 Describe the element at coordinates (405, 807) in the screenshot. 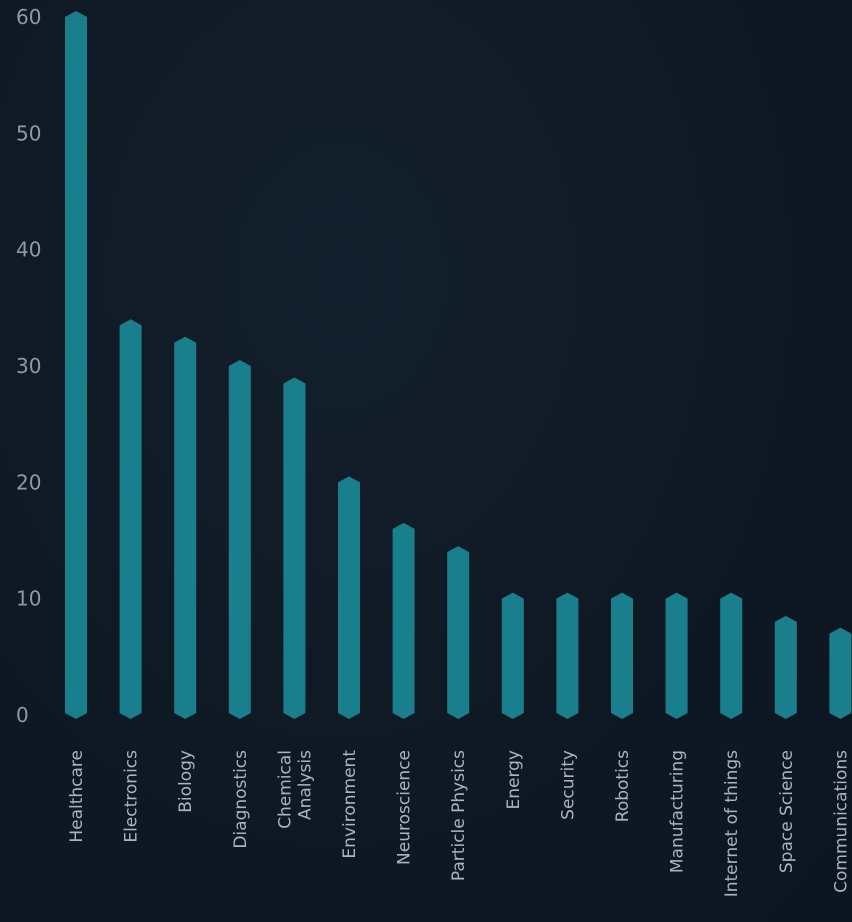

I see `x-tick-label: Neuroscience` at that location.